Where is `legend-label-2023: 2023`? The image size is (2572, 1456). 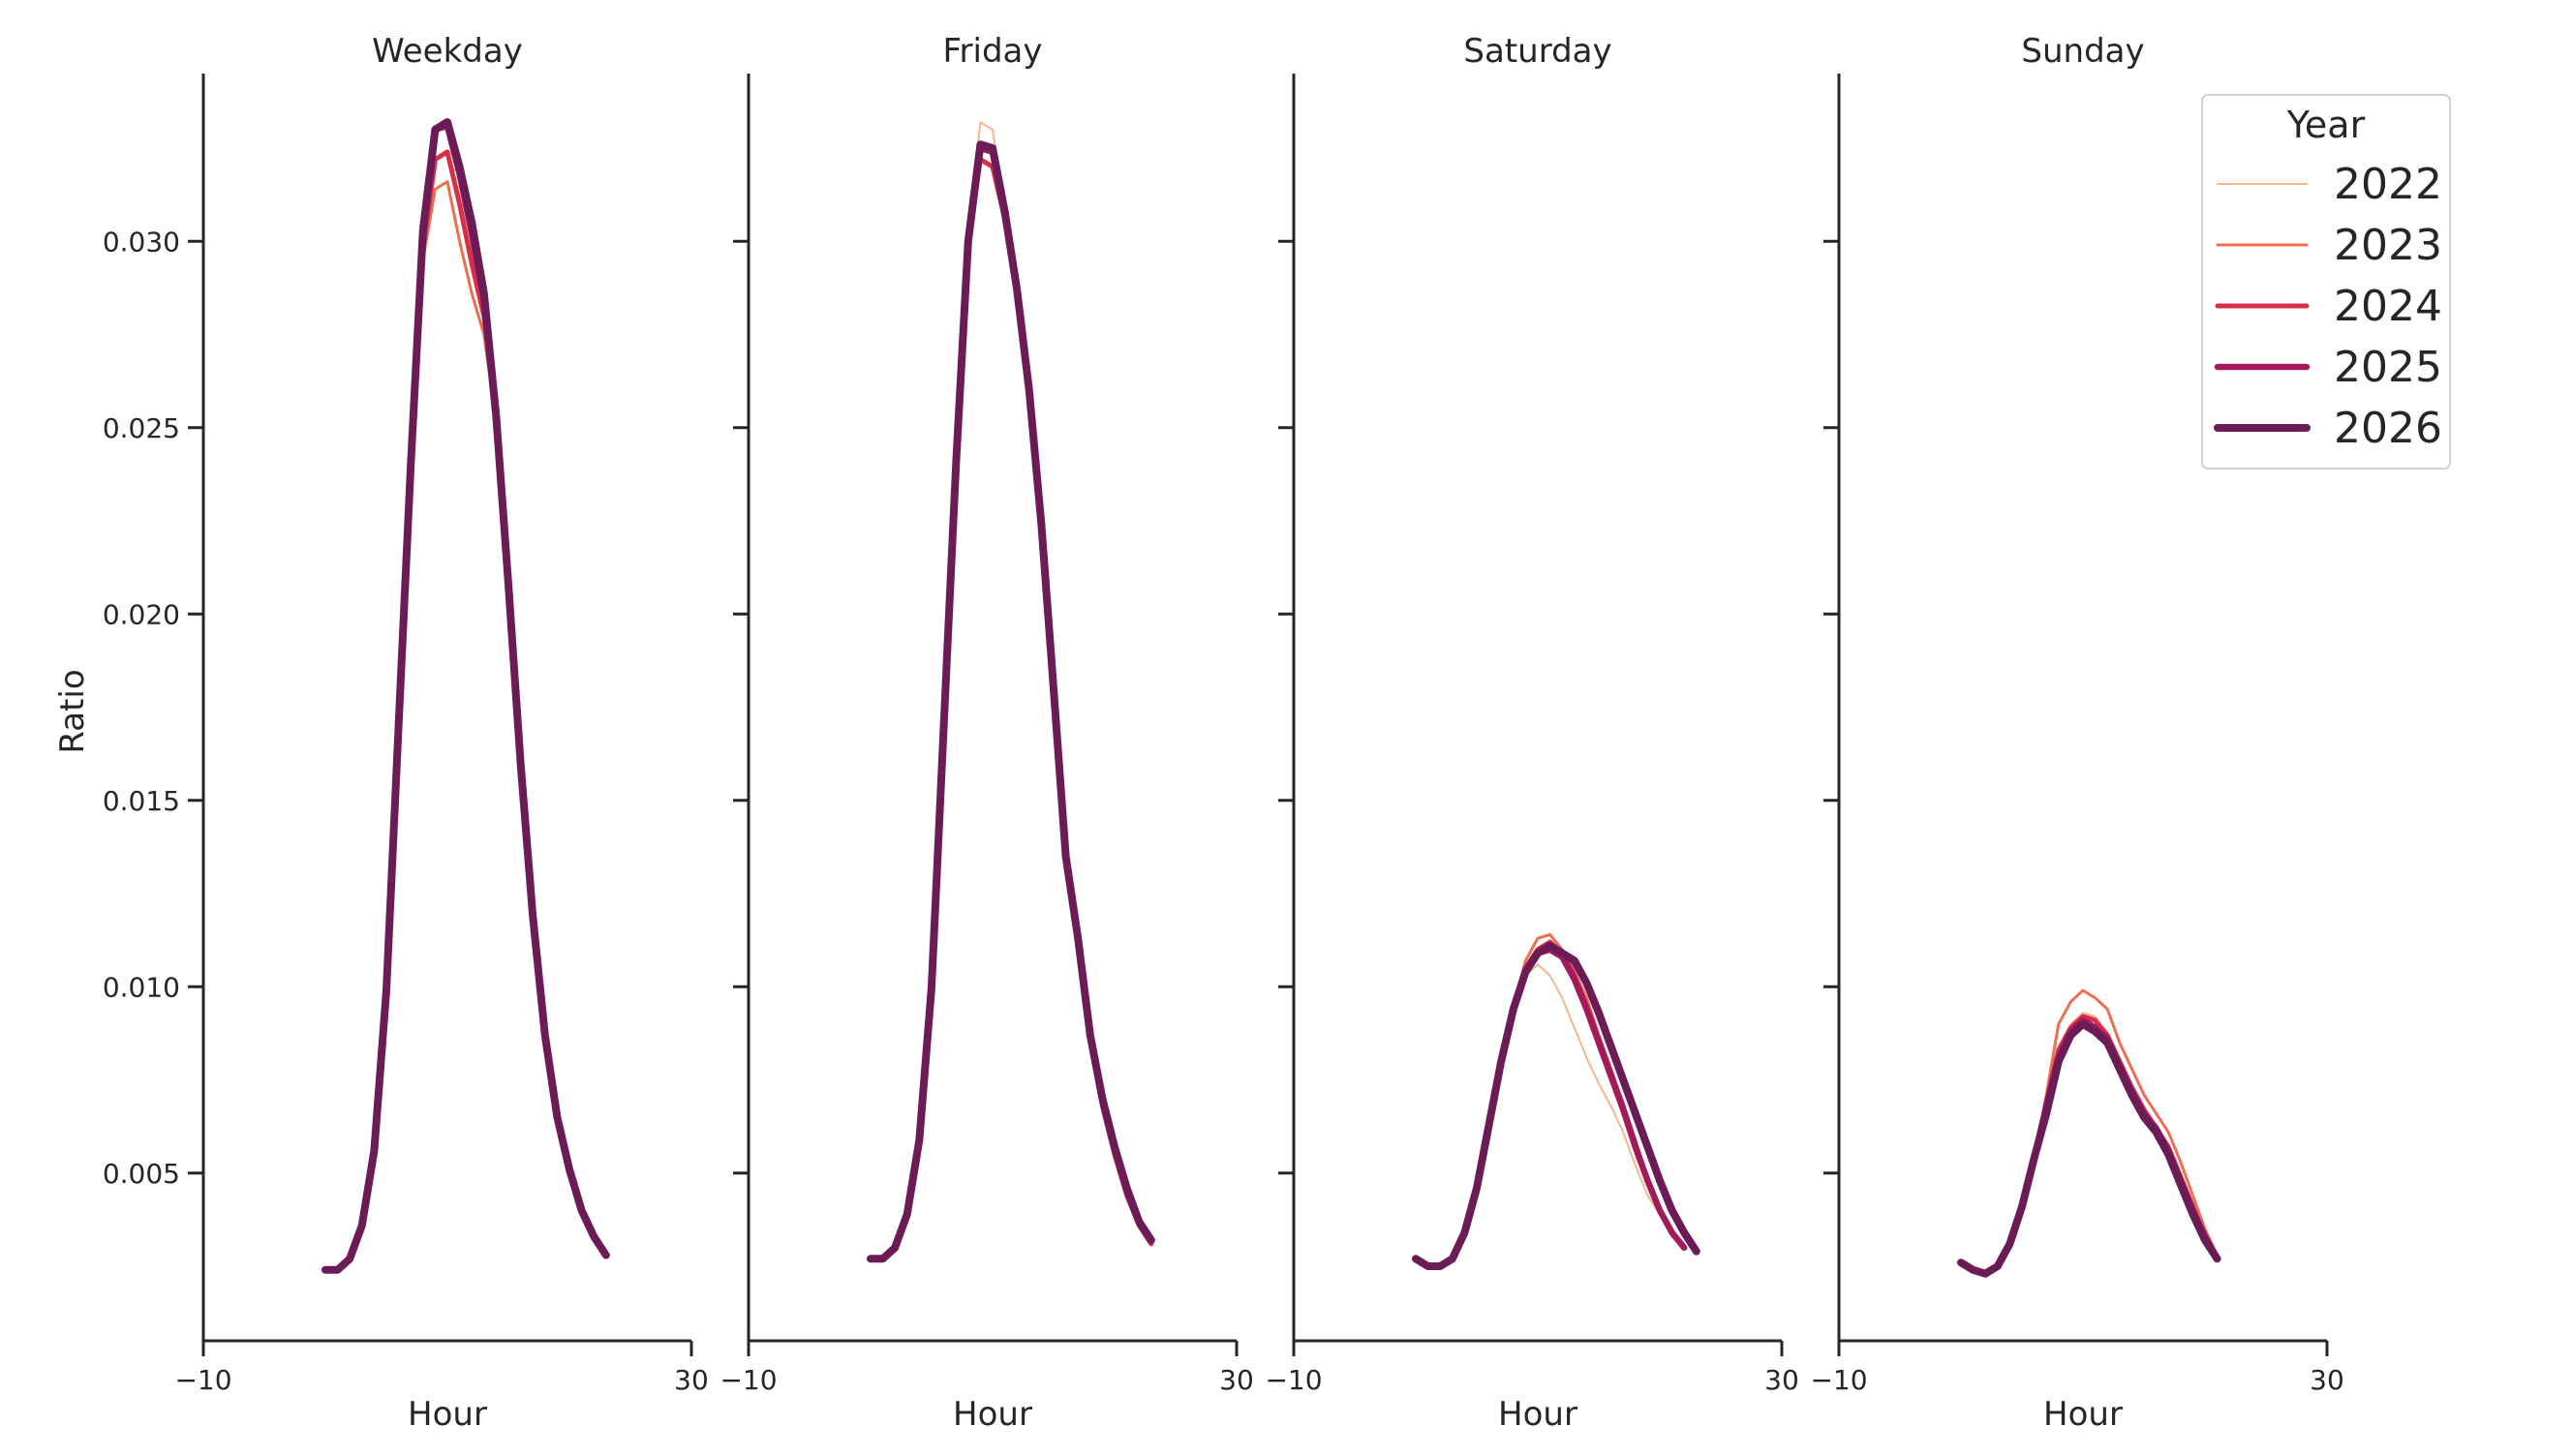 legend-label-2023: 2023 is located at coordinates (2388, 246).